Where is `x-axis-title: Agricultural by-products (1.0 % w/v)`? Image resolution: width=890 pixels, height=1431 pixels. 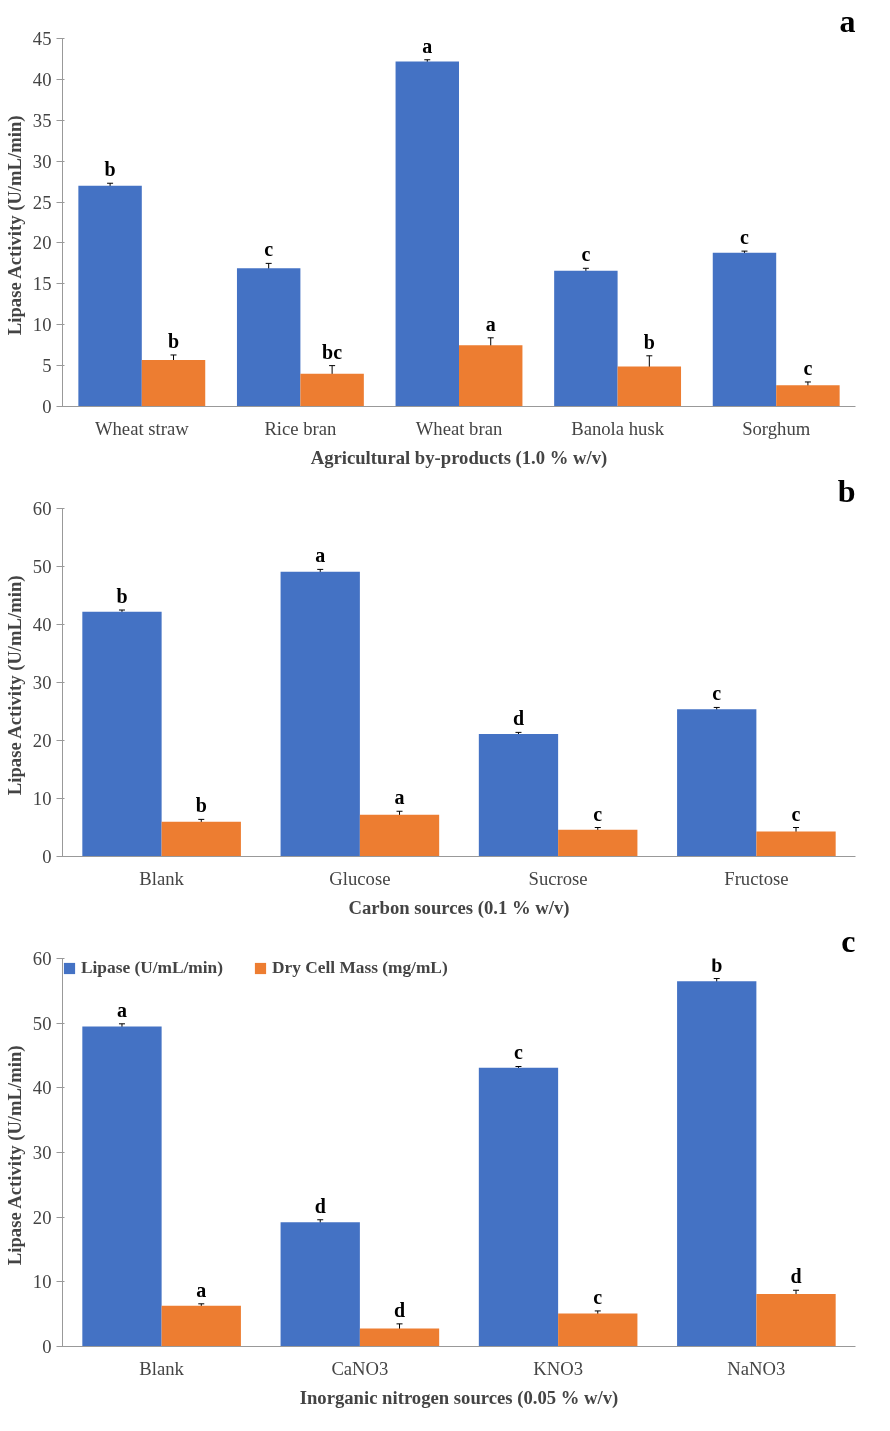
x-axis-title: Agricultural by-products (1.0 % w/v) is located at coordinates (459, 457).